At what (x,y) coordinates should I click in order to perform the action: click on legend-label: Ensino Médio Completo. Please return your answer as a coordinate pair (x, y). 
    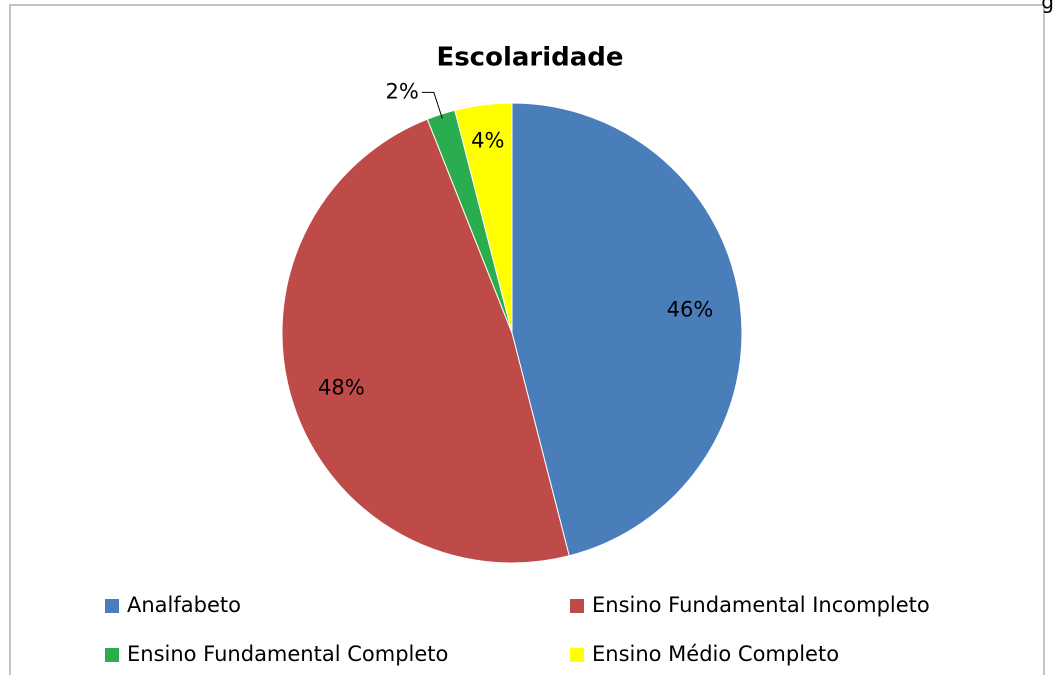
    Looking at the image, I should click on (715, 654).